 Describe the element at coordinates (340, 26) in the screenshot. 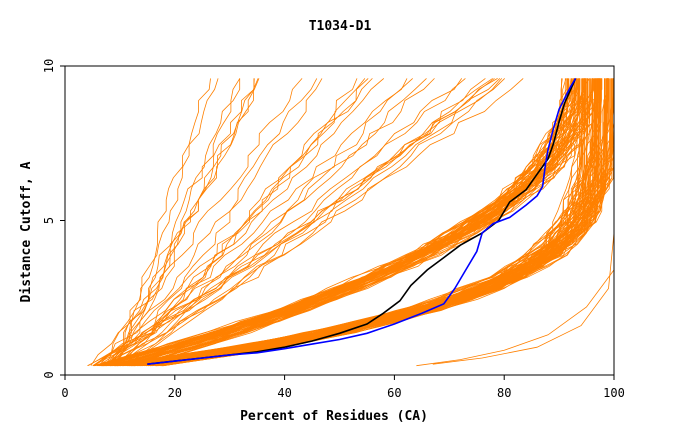

I see `chart-title: T1034-D1` at that location.